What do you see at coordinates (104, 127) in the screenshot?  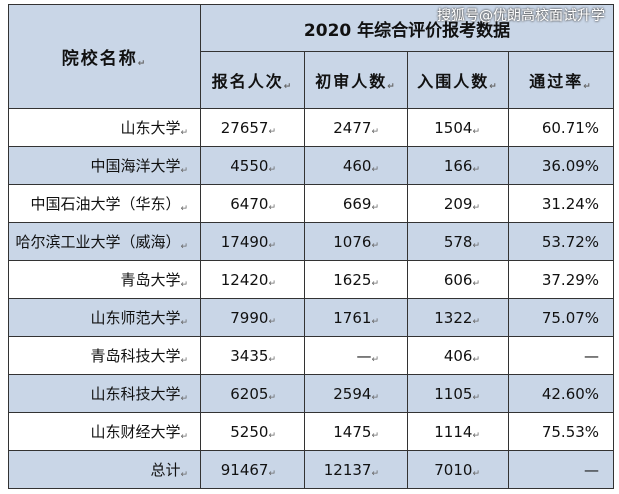 I see `school-name-cell: 山东大学↵` at bounding box center [104, 127].